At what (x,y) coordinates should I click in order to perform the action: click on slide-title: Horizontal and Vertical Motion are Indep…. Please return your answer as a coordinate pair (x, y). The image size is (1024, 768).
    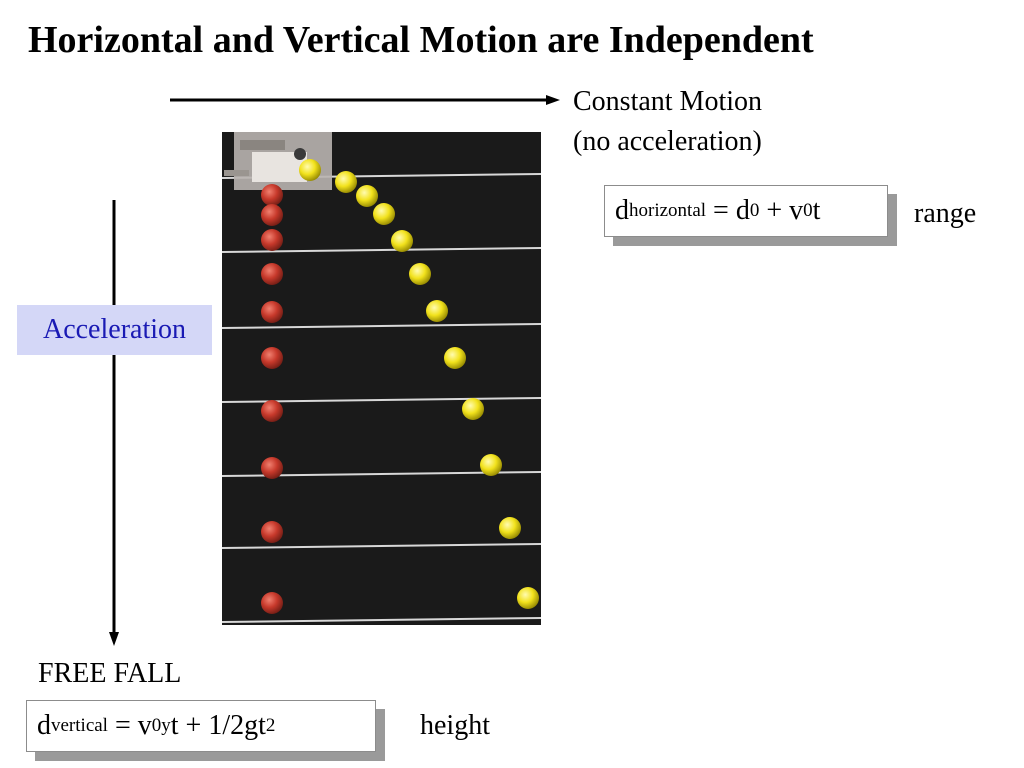
    Looking at the image, I should click on (421, 40).